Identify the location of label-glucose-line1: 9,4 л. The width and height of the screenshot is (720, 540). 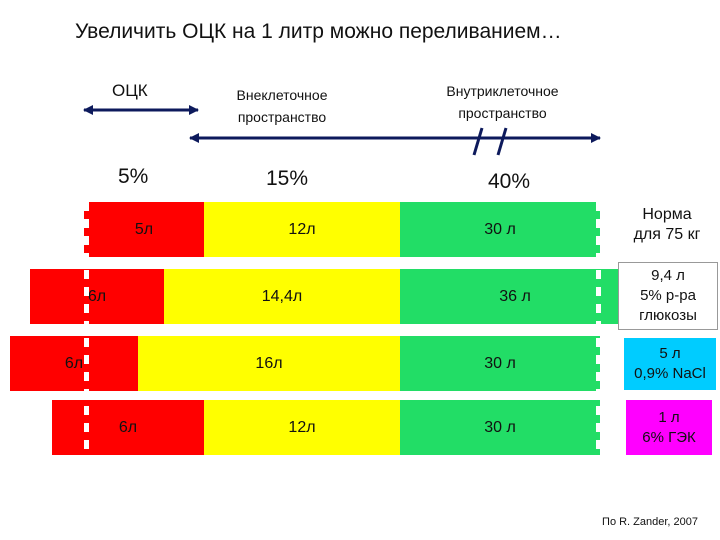
(668, 275).